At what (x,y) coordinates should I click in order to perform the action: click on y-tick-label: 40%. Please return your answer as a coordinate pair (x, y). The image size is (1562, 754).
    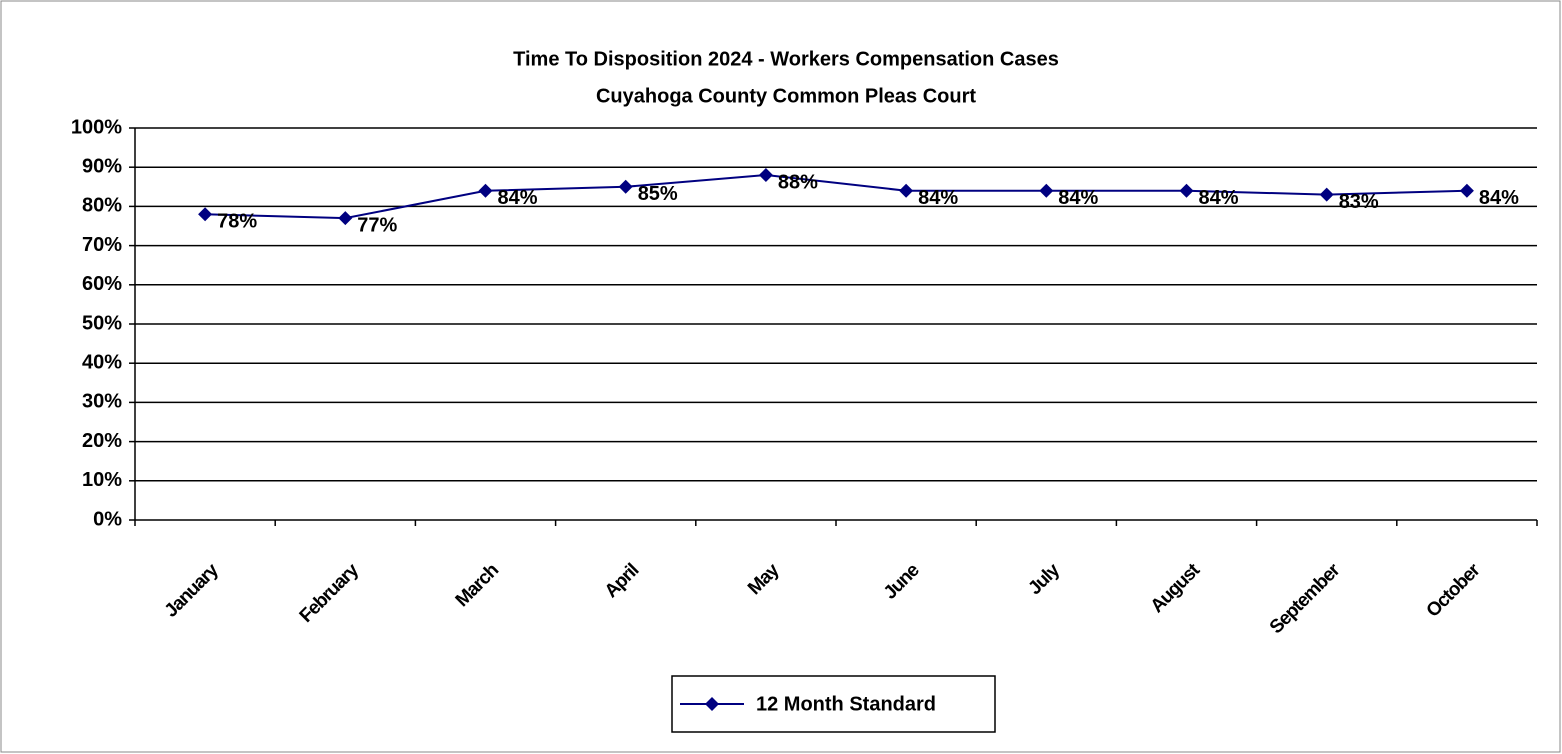
    Looking at the image, I should click on (102, 362).